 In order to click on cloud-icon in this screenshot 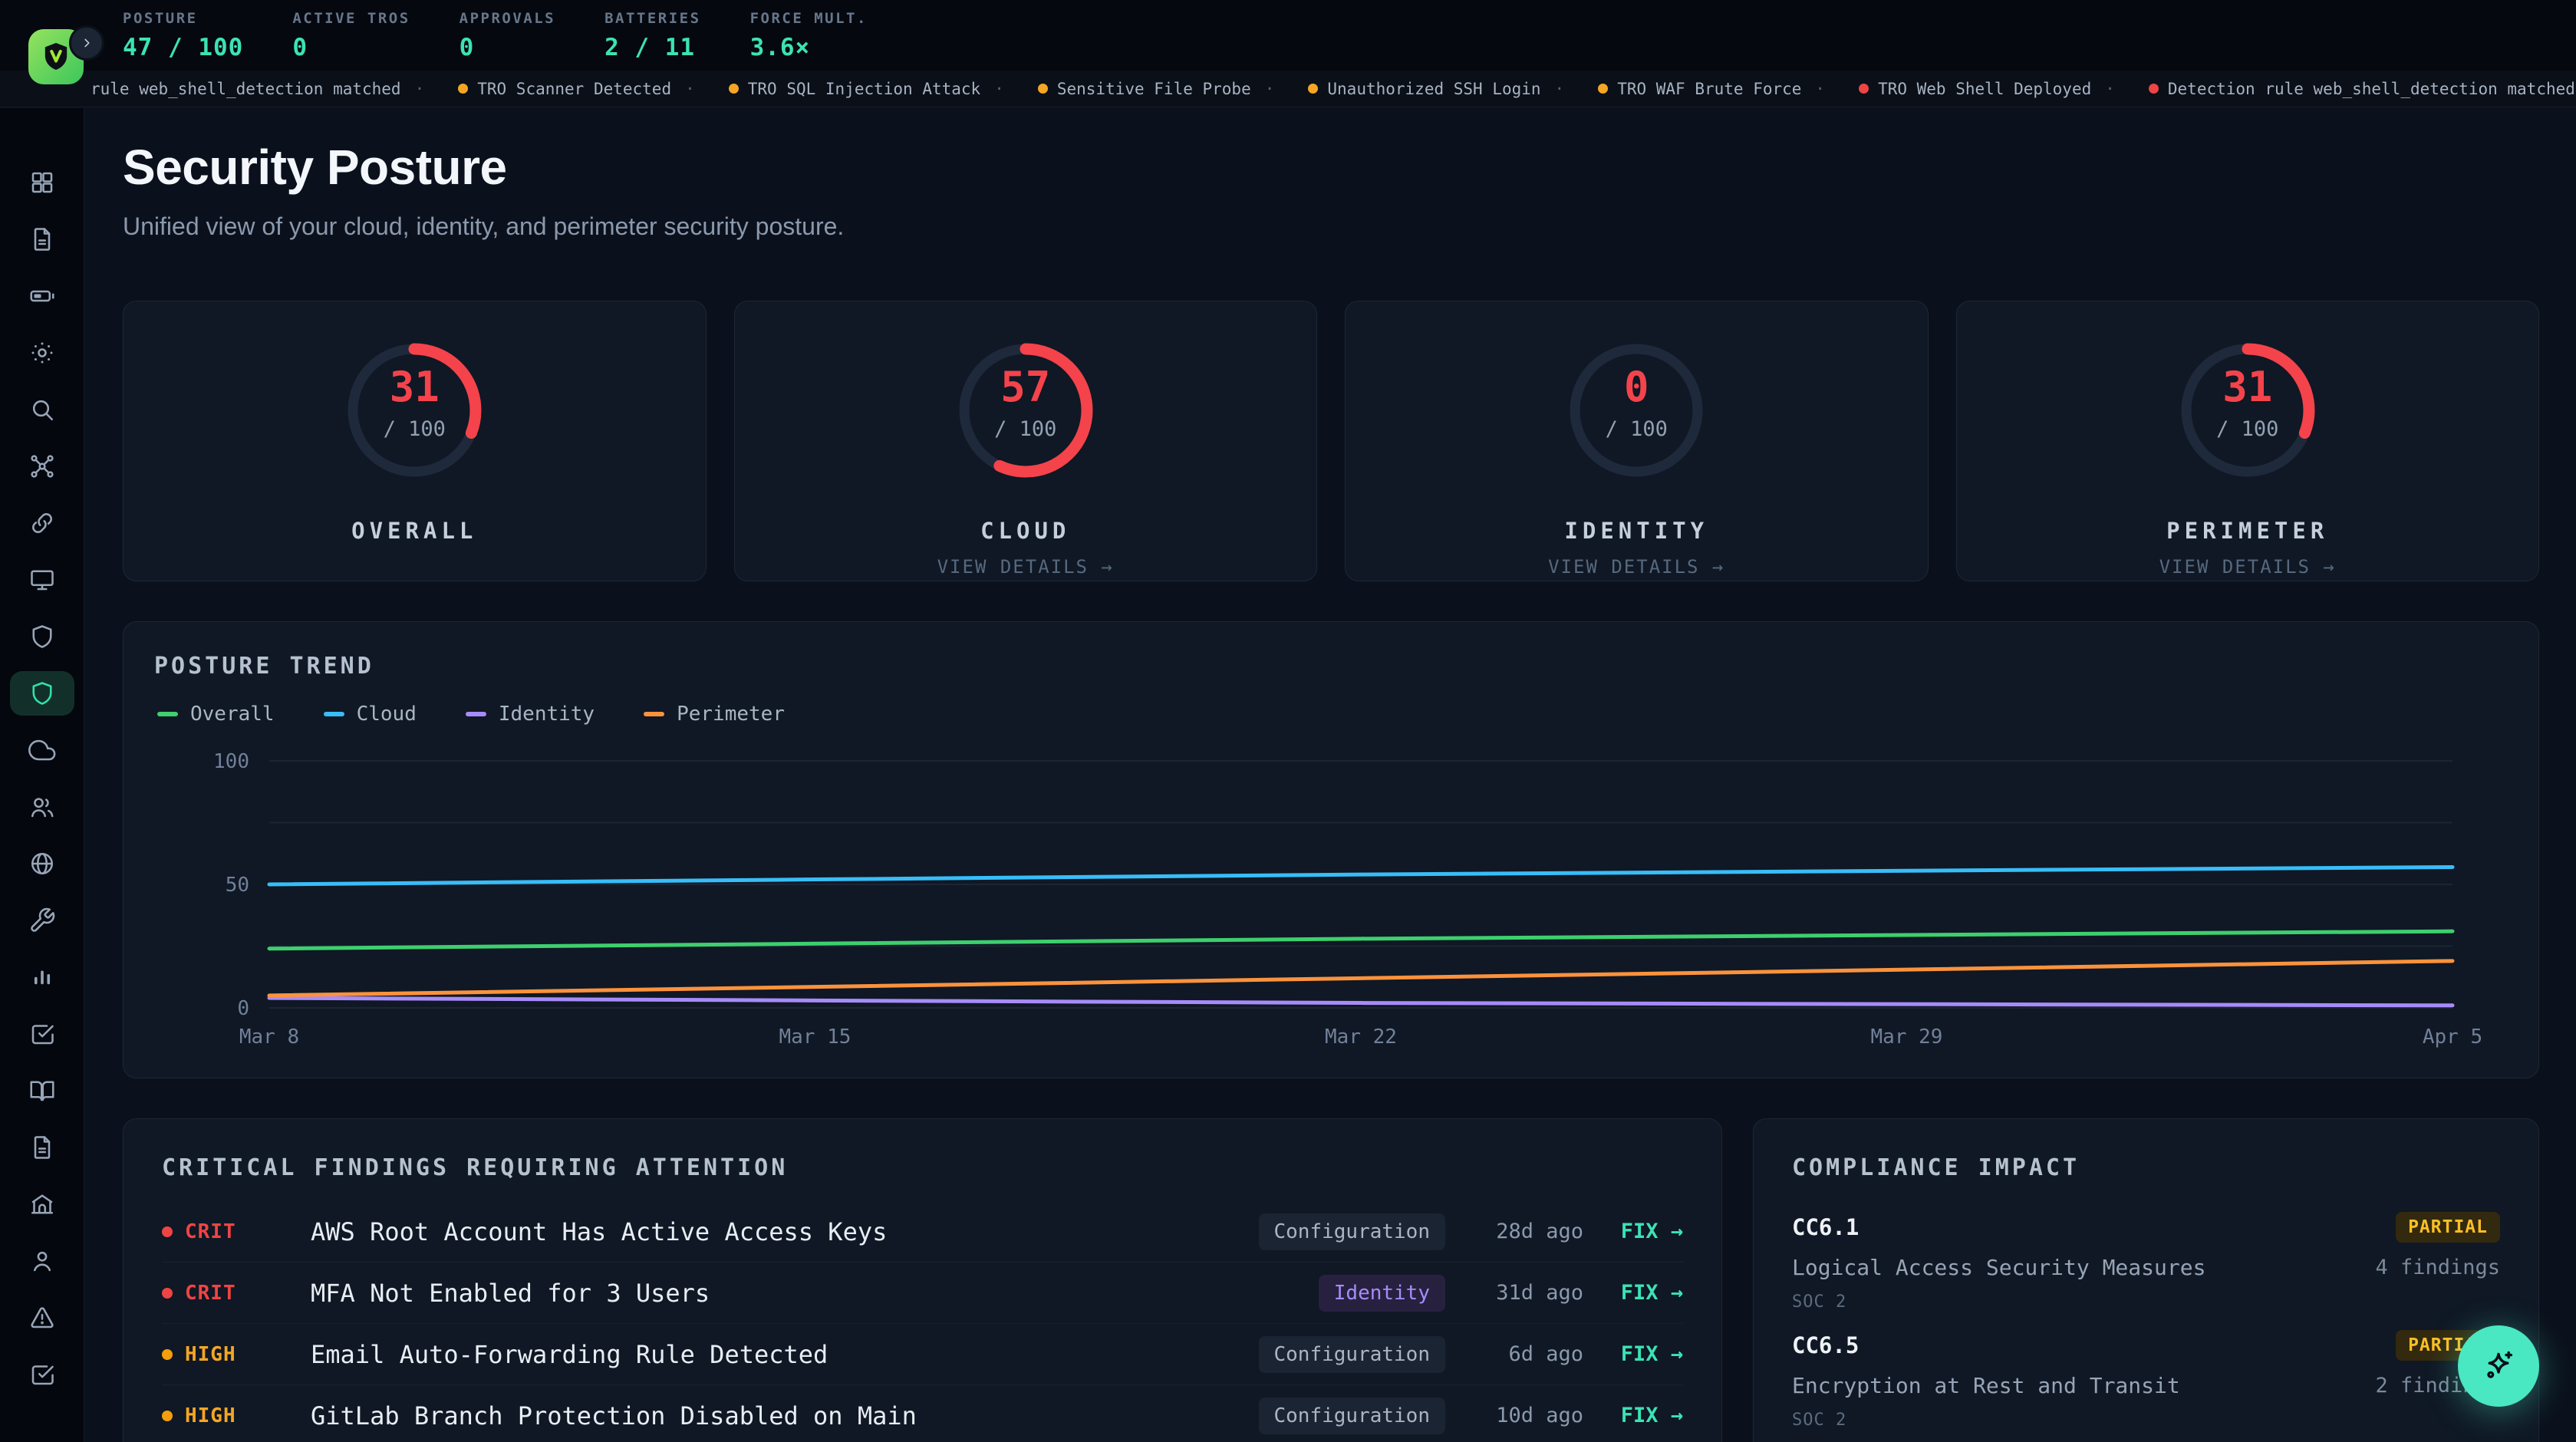, I will do `click(42, 750)`.